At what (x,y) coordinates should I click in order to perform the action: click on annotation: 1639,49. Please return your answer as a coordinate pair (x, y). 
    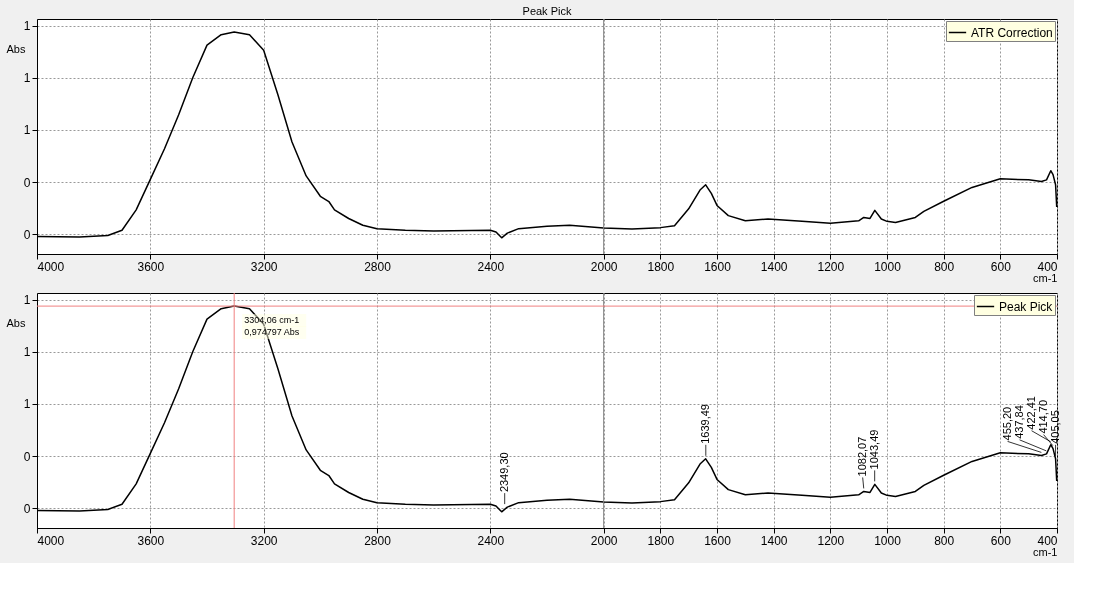
    Looking at the image, I should click on (704, 424).